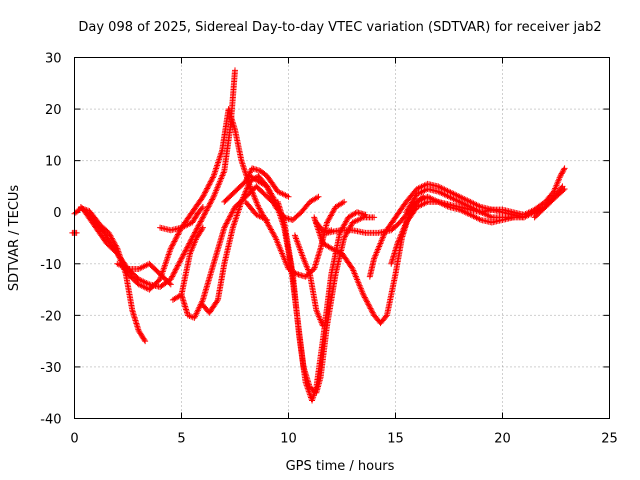 The image size is (640, 480). Describe the element at coordinates (144, 274) in the screenshot. I see `series-arc4` at that location.